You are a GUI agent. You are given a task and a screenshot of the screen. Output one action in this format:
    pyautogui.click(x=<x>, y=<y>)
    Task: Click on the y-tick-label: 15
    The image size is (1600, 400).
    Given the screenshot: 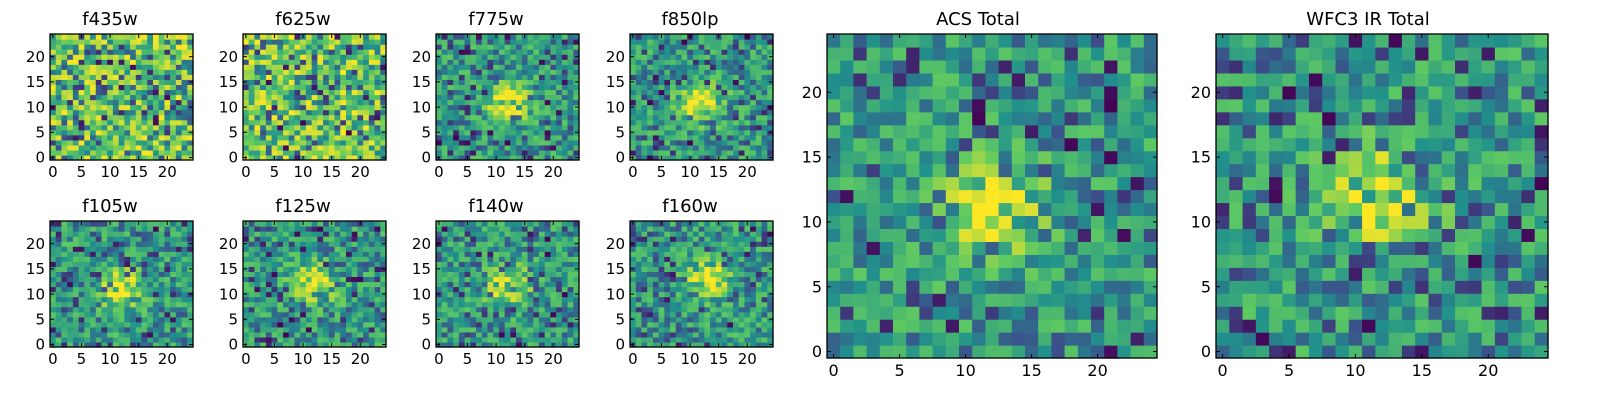 What is the action you would take?
    pyautogui.click(x=615, y=82)
    